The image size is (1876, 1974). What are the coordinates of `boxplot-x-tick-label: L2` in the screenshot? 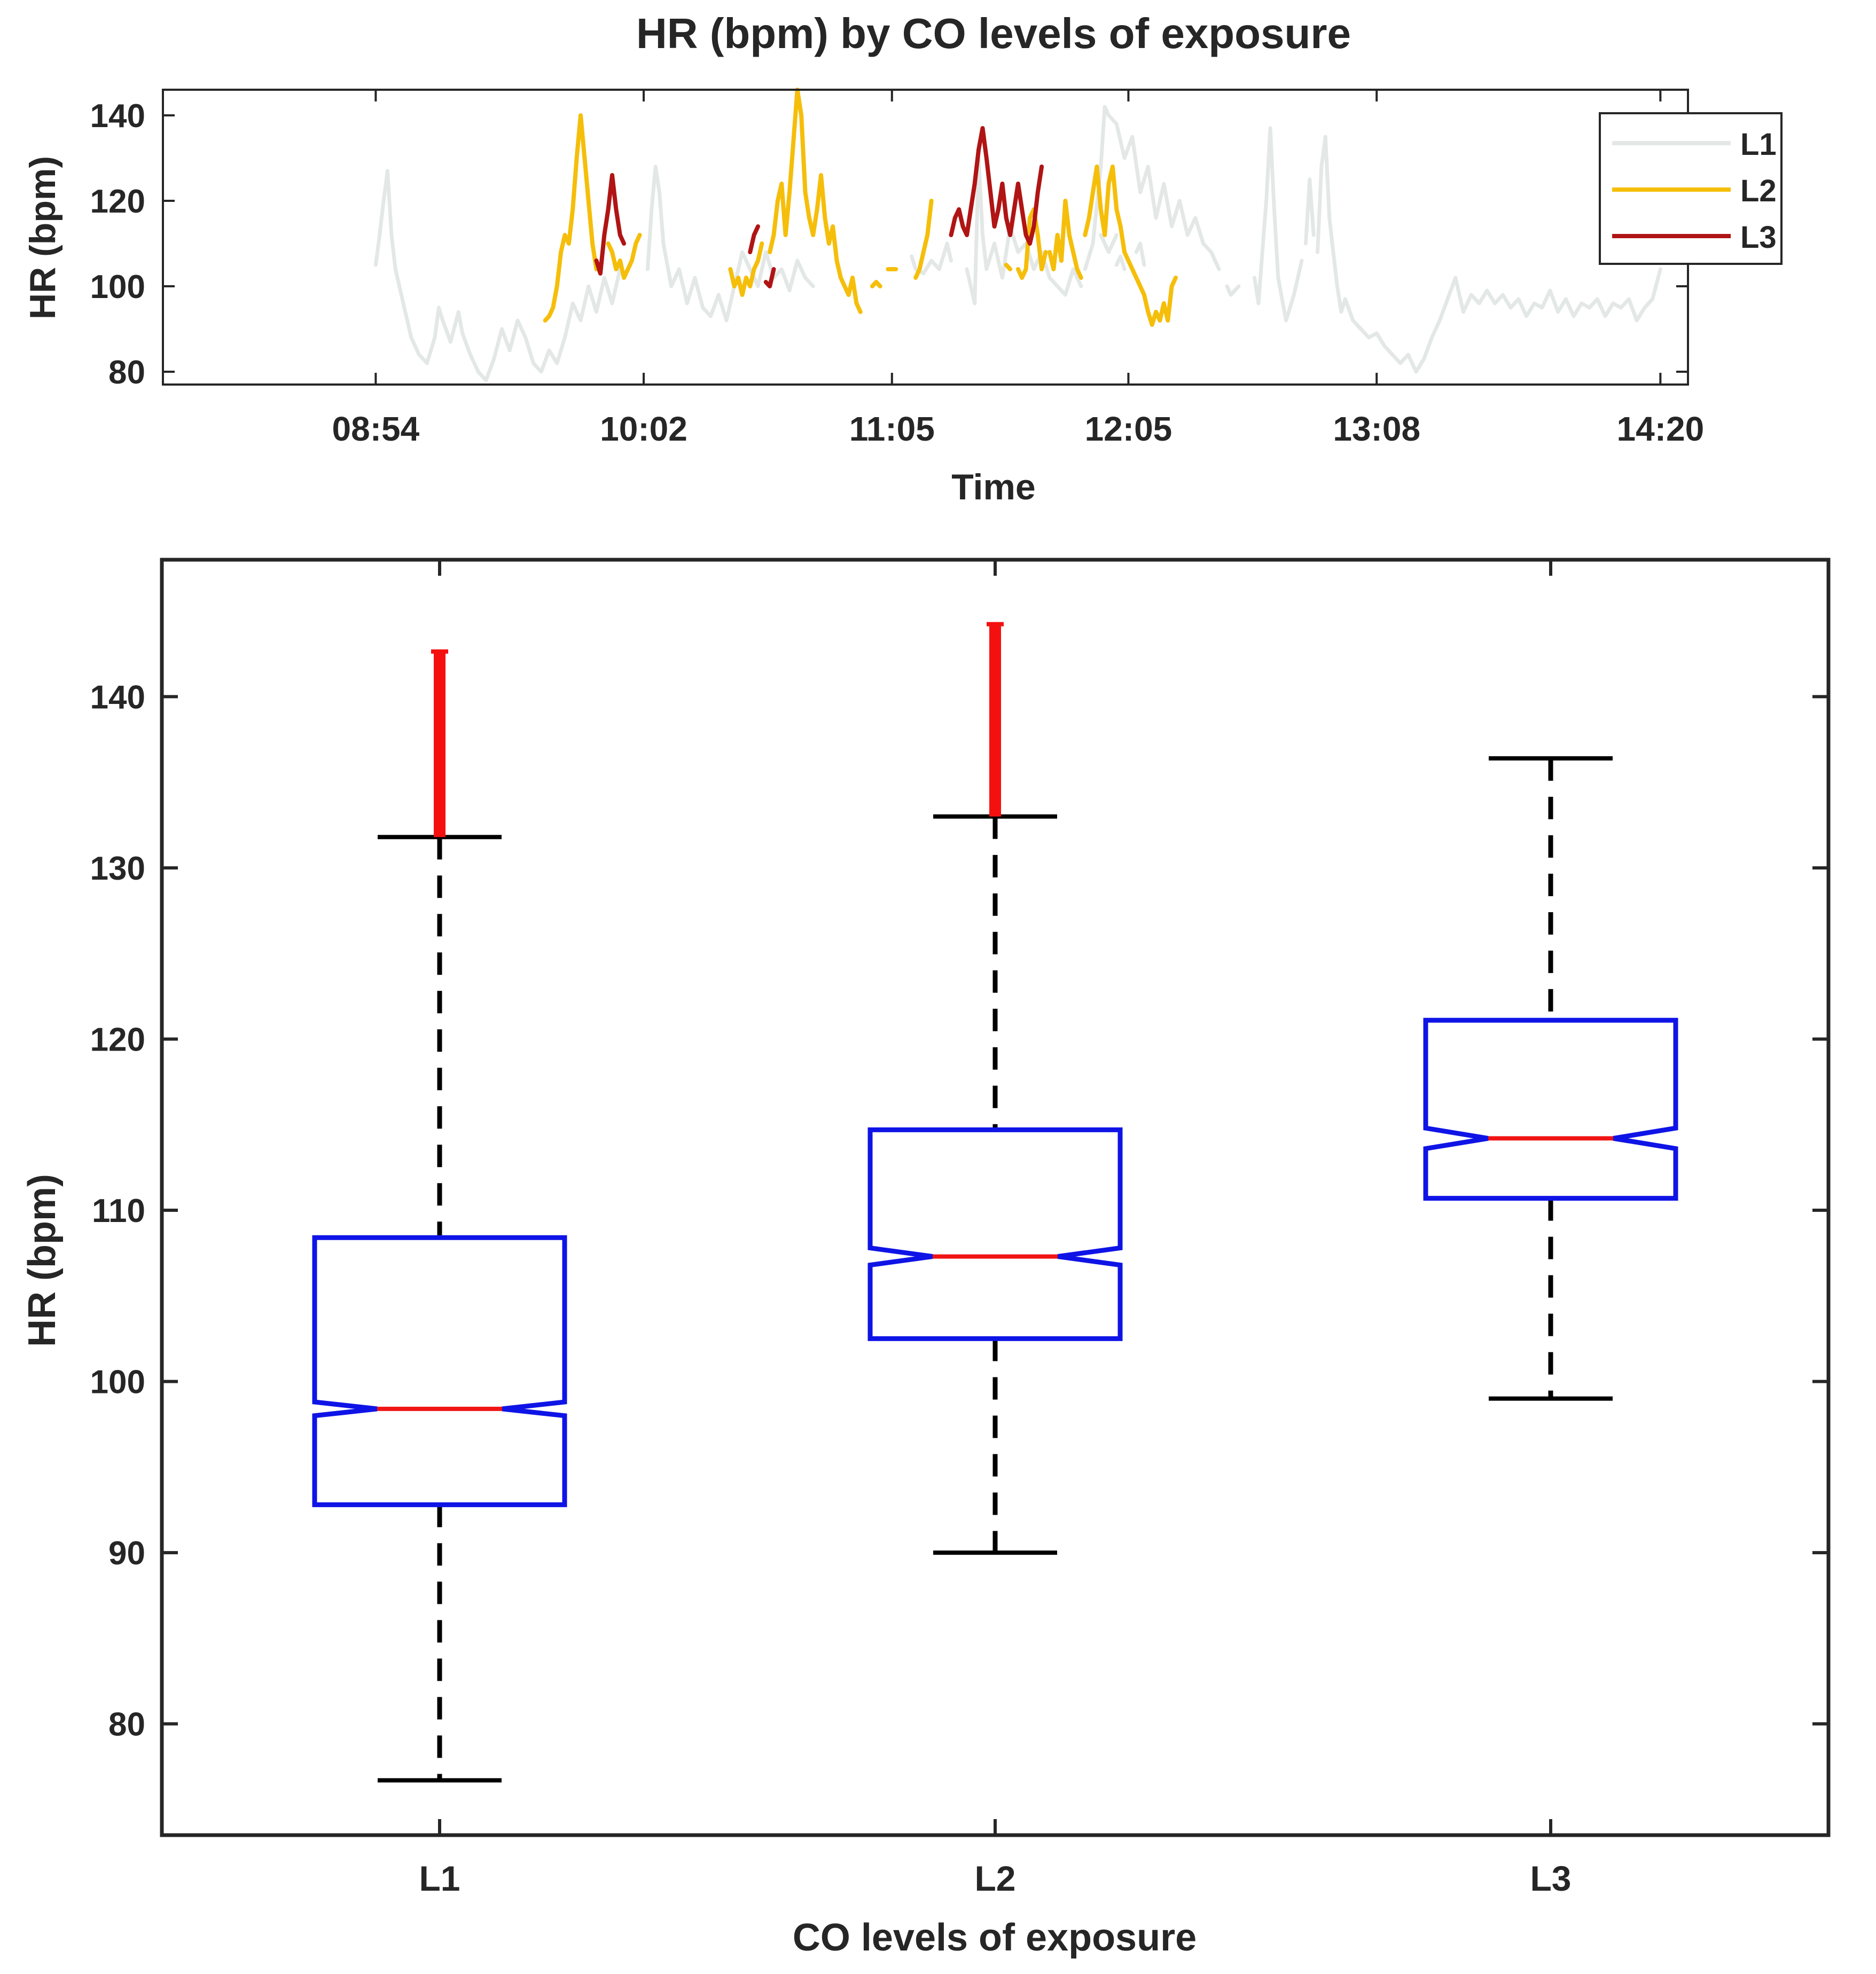 It's located at (994, 1878).